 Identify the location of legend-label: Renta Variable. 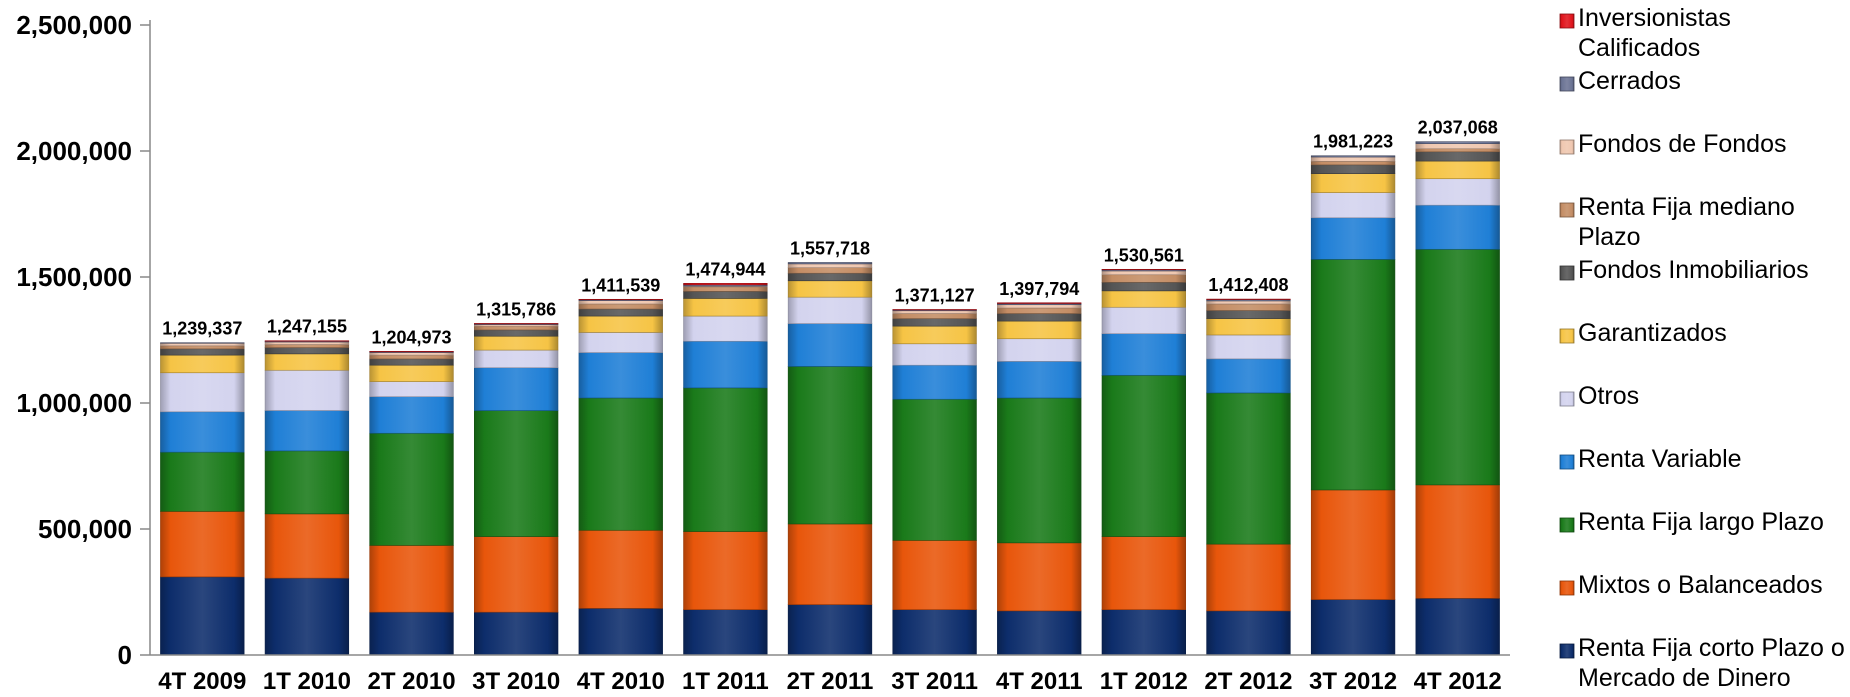
(1660, 459).